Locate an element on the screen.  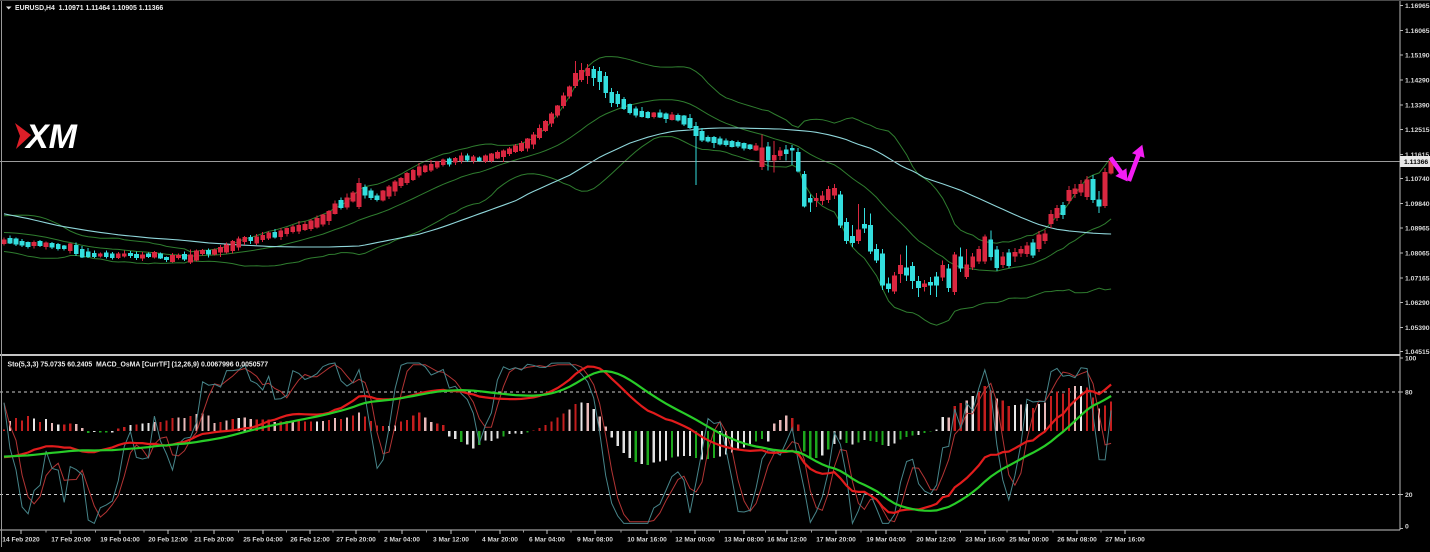
svg-text: 1.06290 is located at coordinates (1417, 303).